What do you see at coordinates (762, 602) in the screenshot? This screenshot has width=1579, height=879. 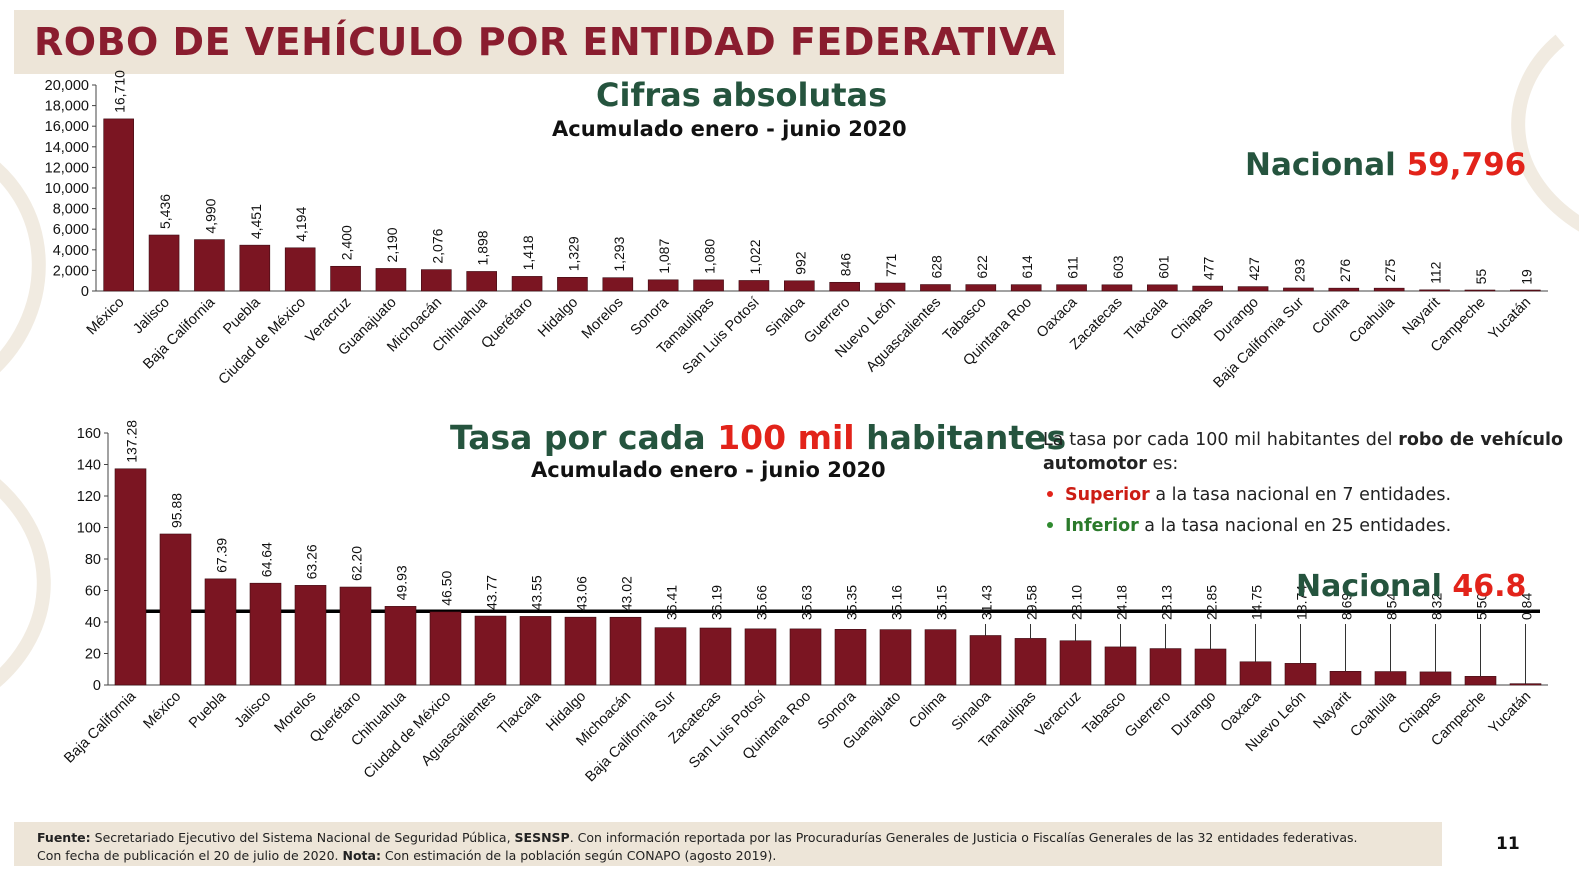 I see `value-label: 35.66` at bounding box center [762, 602].